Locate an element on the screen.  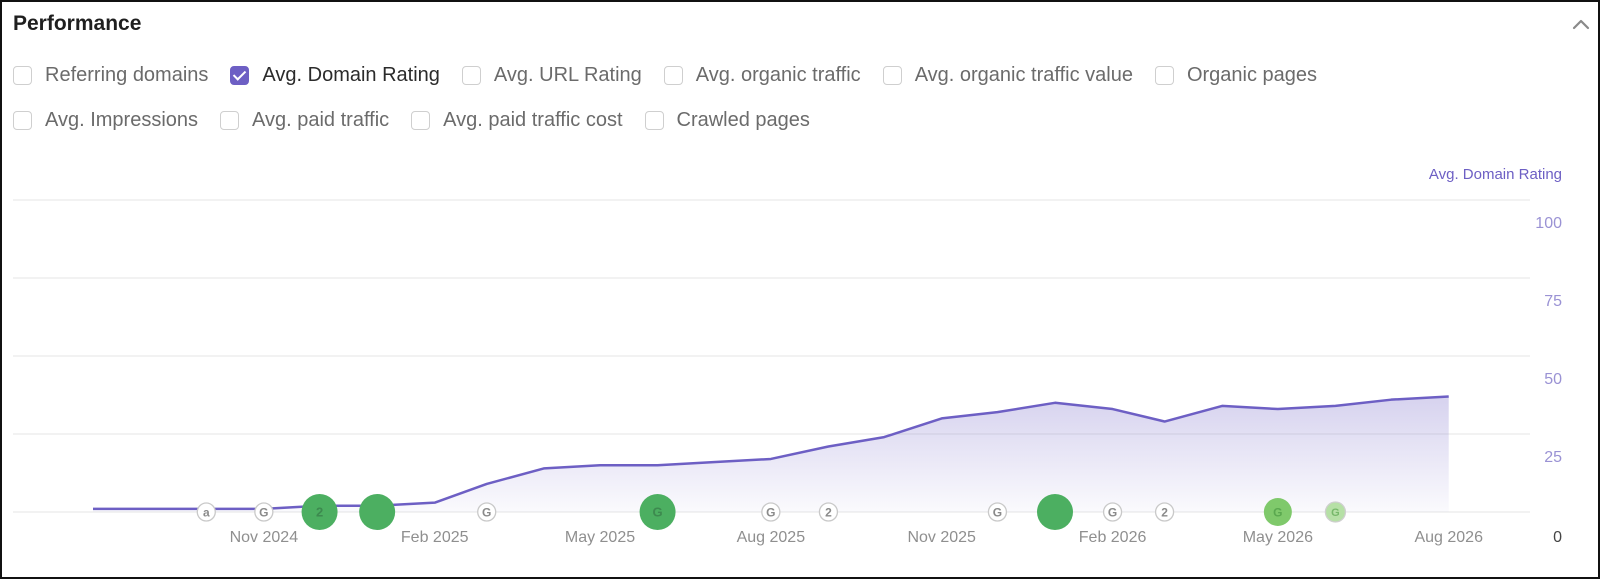
metric-checkbox-organic-pages: Organic pages is located at coordinates (1236, 75).